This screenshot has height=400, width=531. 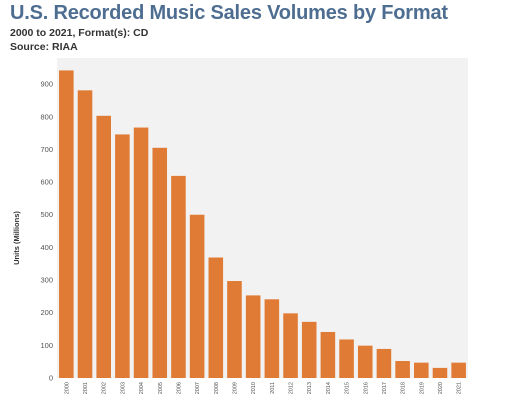 I want to click on x-tick-label: 2015, so click(x=348, y=388).